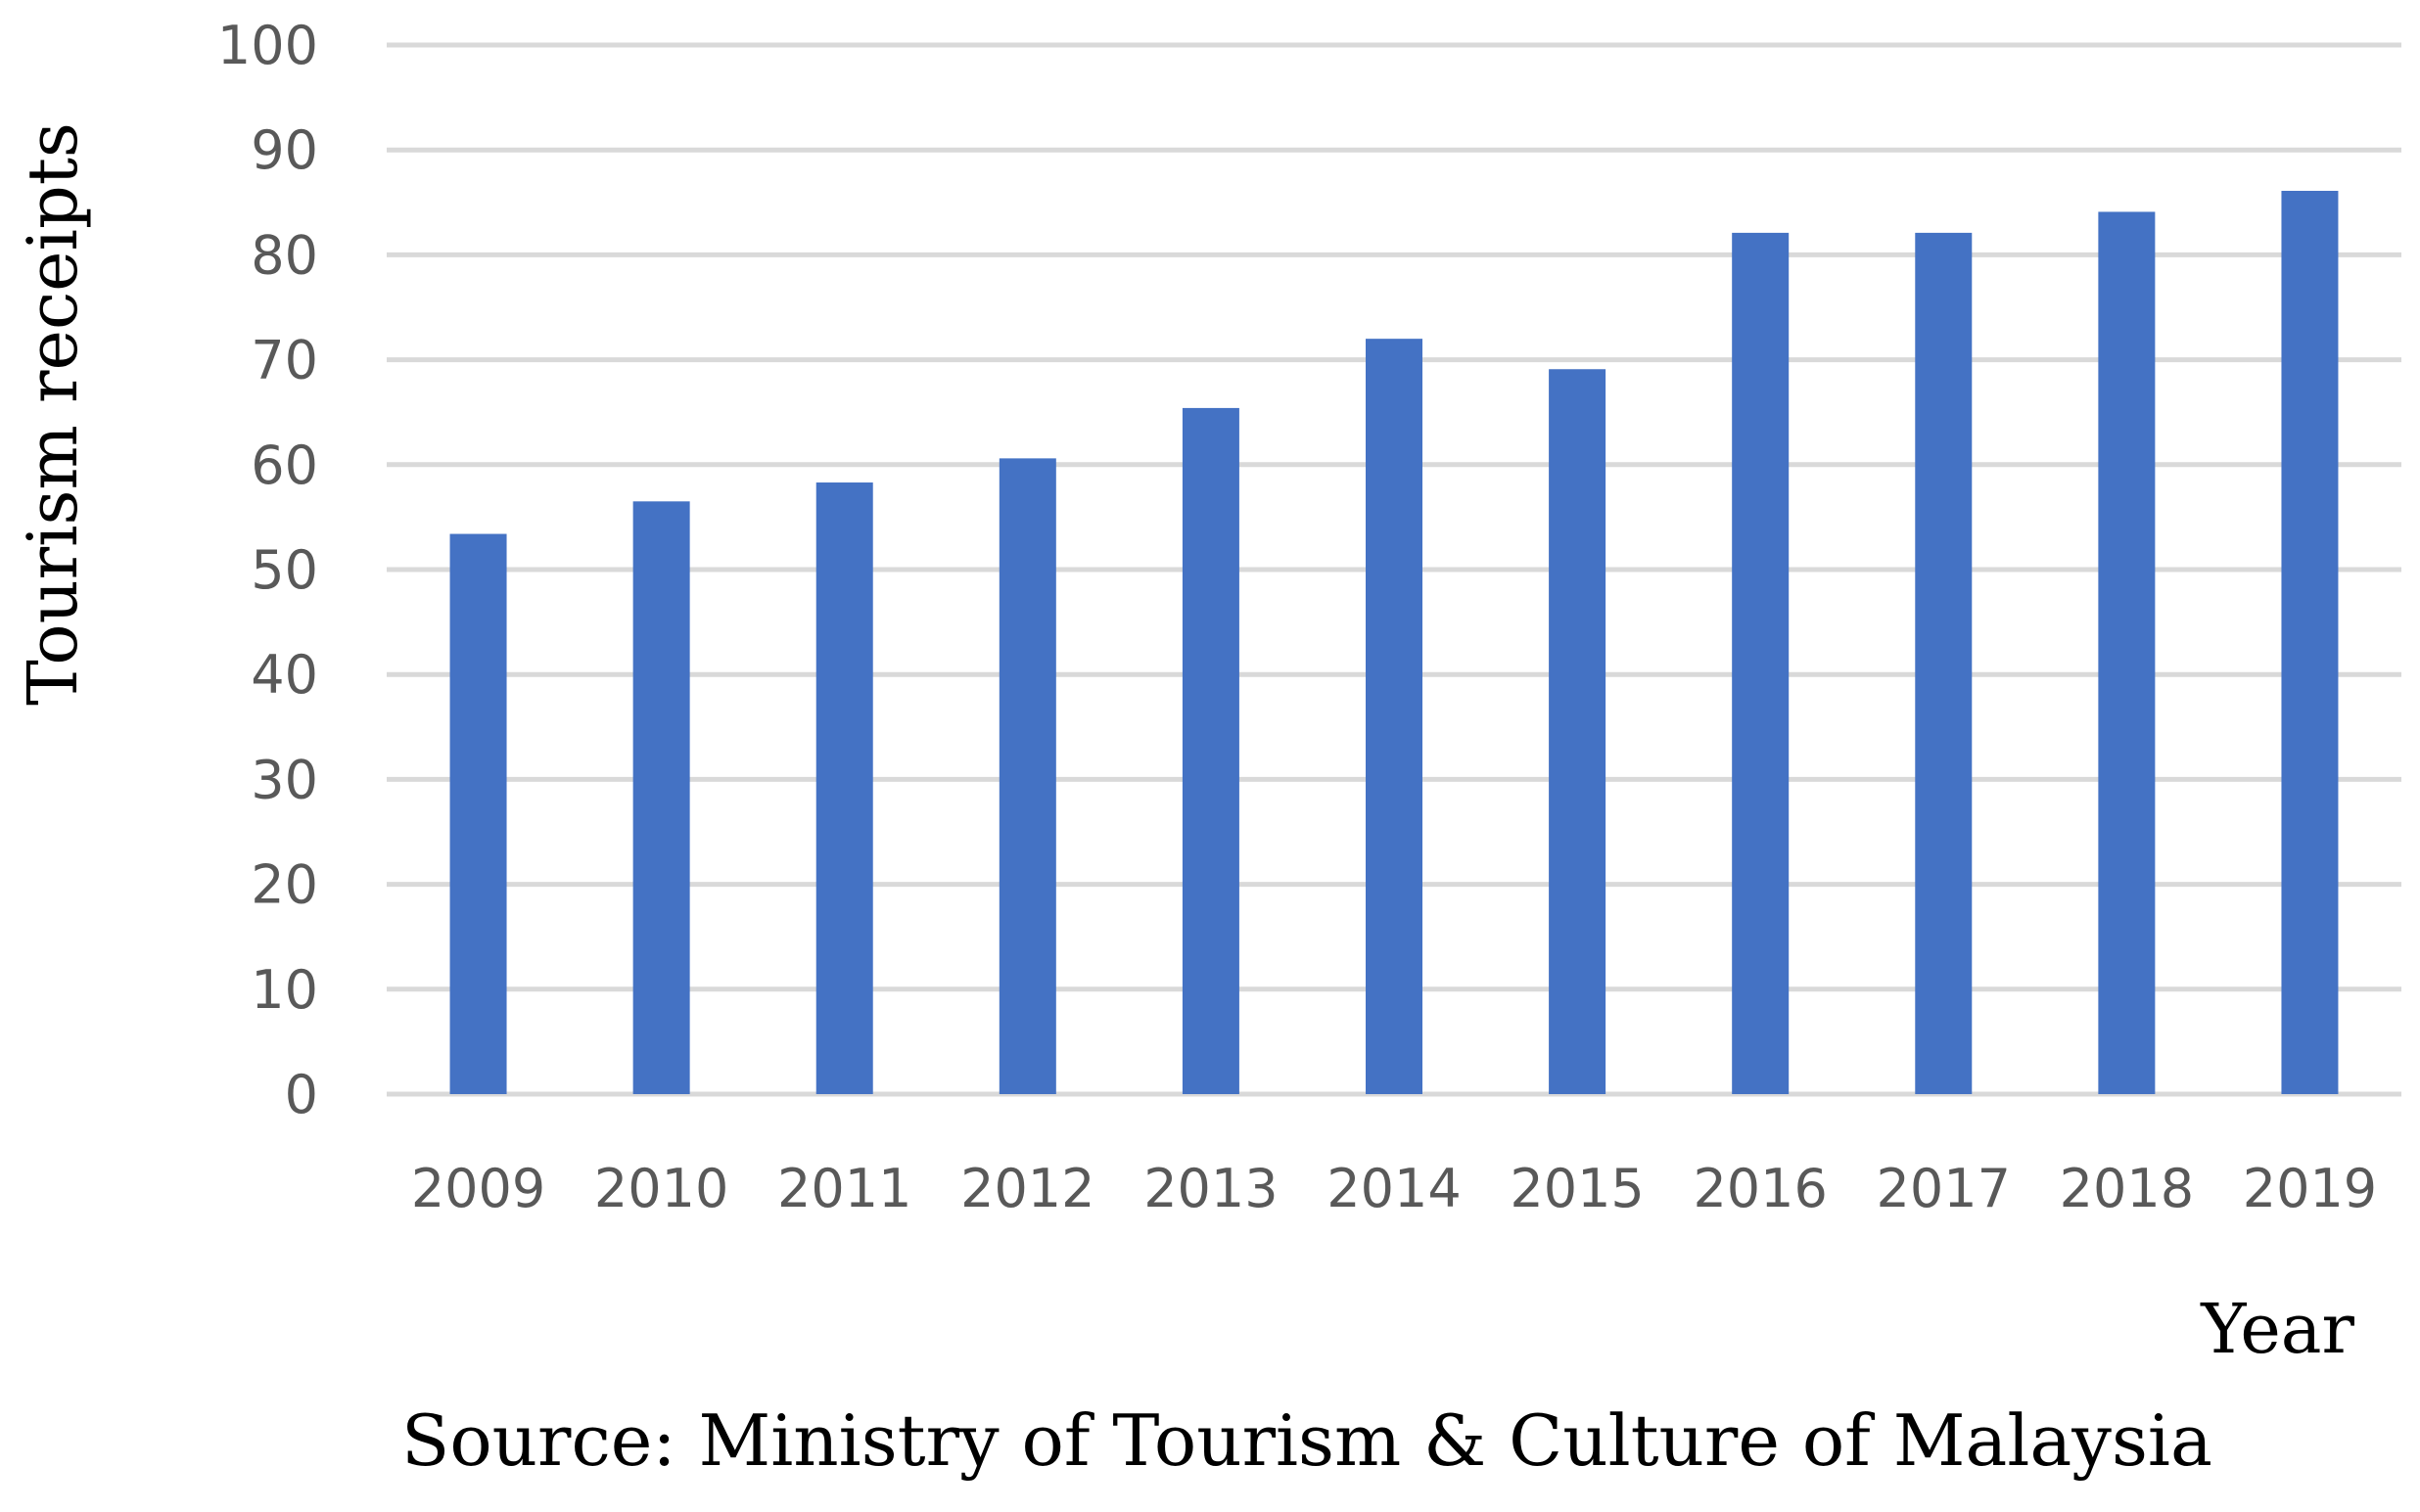 The width and height of the screenshot is (2420, 1512). What do you see at coordinates (284, 675) in the screenshot?
I see `y-tick-label: 40` at bounding box center [284, 675].